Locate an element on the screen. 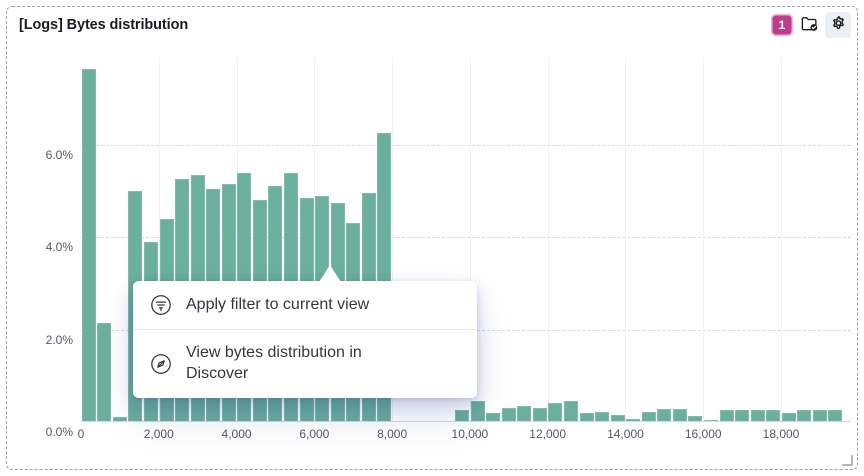 Image resolution: width=864 pixels, height=476 pixels. y-axis-tick-label: 0.0% is located at coordinates (59, 432).